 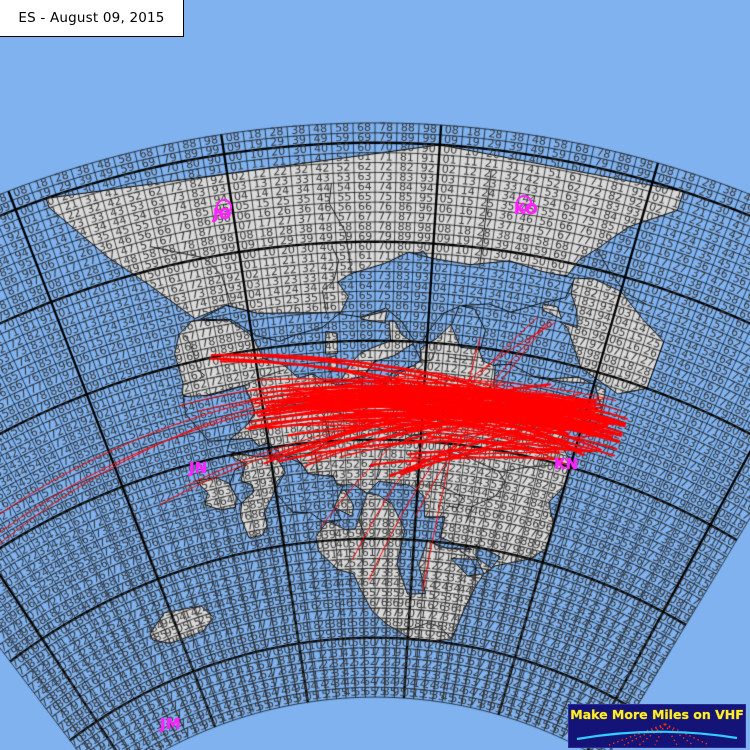 I want to click on watermark-text: Make More Miles on VHF, so click(x=657, y=714).